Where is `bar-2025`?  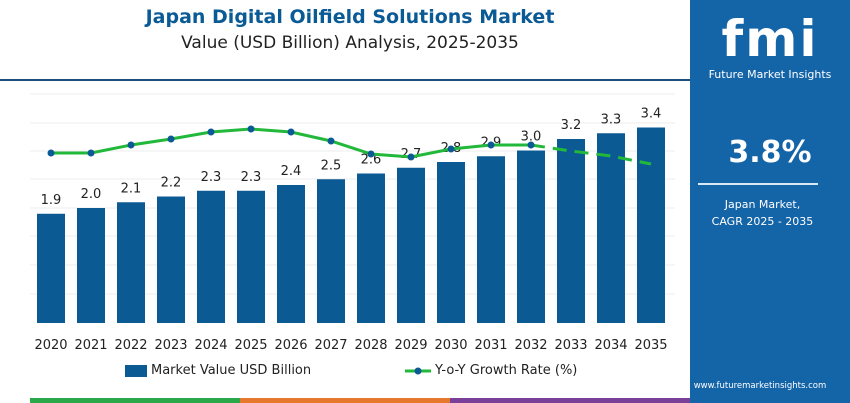 bar-2025 is located at coordinates (251, 256).